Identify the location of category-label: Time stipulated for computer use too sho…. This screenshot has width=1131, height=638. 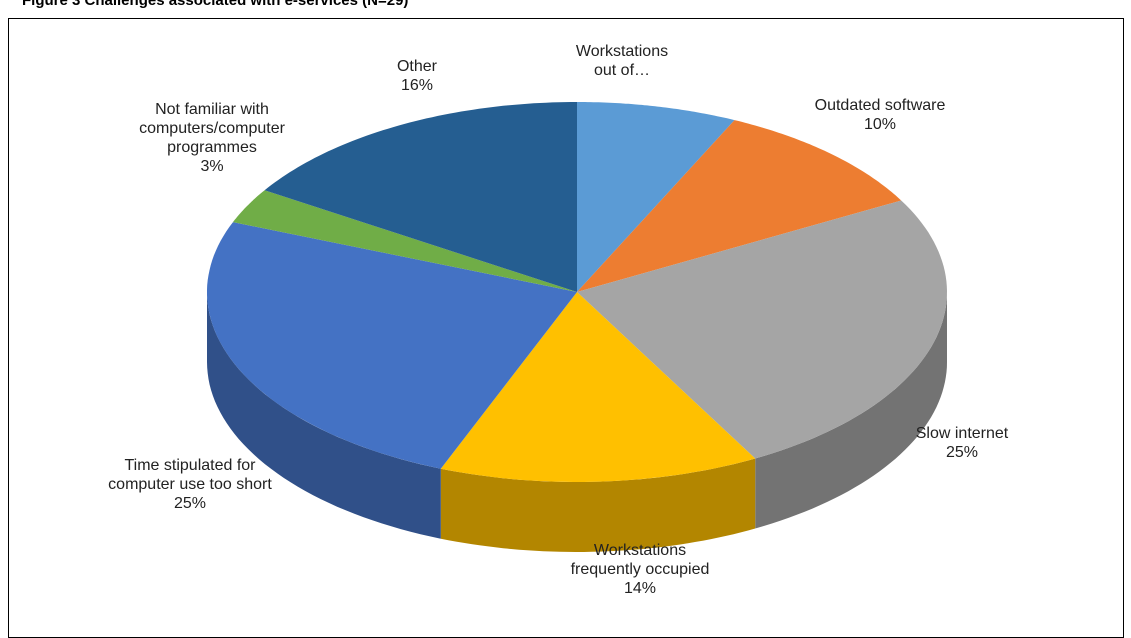
(190, 475).